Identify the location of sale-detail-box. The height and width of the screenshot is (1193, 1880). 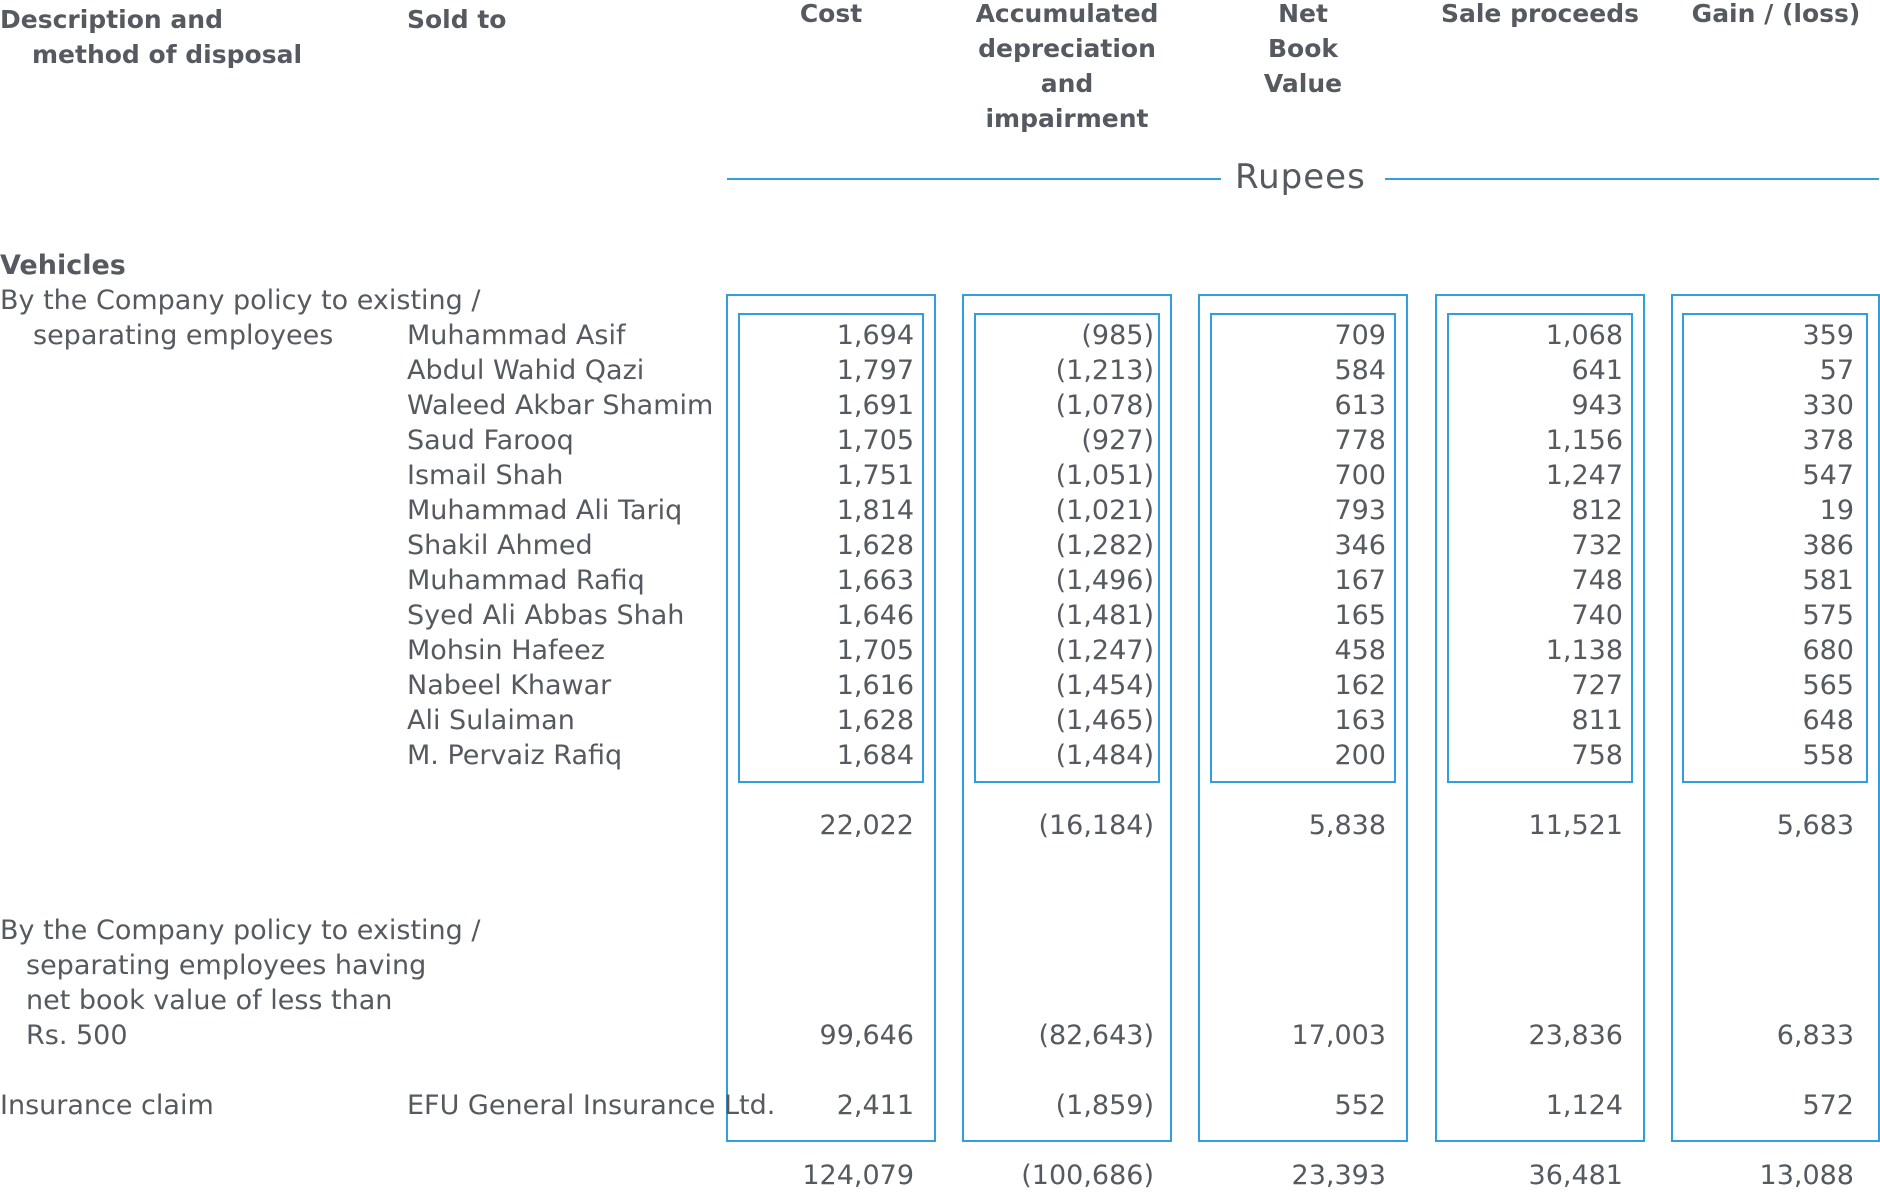
(1540, 548).